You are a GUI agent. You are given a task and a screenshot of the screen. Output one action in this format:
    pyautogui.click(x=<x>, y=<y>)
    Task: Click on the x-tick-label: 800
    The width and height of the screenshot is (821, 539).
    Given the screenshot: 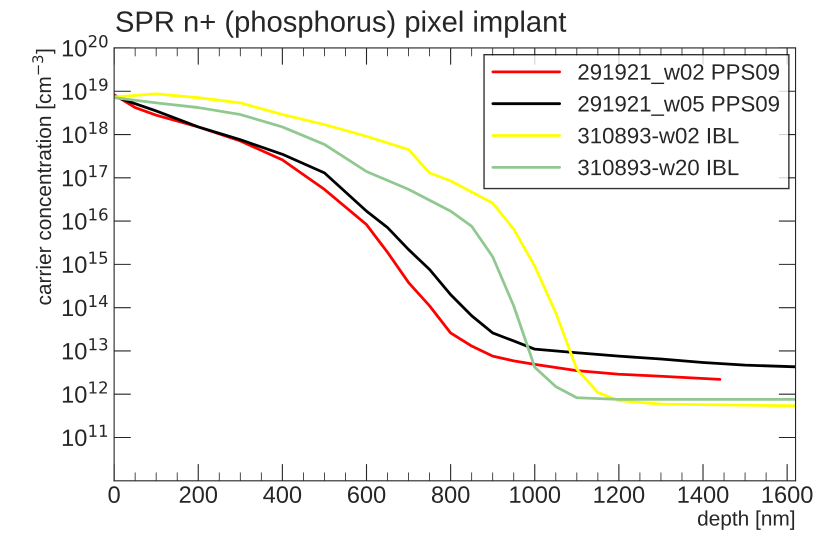 What is the action you would take?
    pyautogui.click(x=451, y=494)
    